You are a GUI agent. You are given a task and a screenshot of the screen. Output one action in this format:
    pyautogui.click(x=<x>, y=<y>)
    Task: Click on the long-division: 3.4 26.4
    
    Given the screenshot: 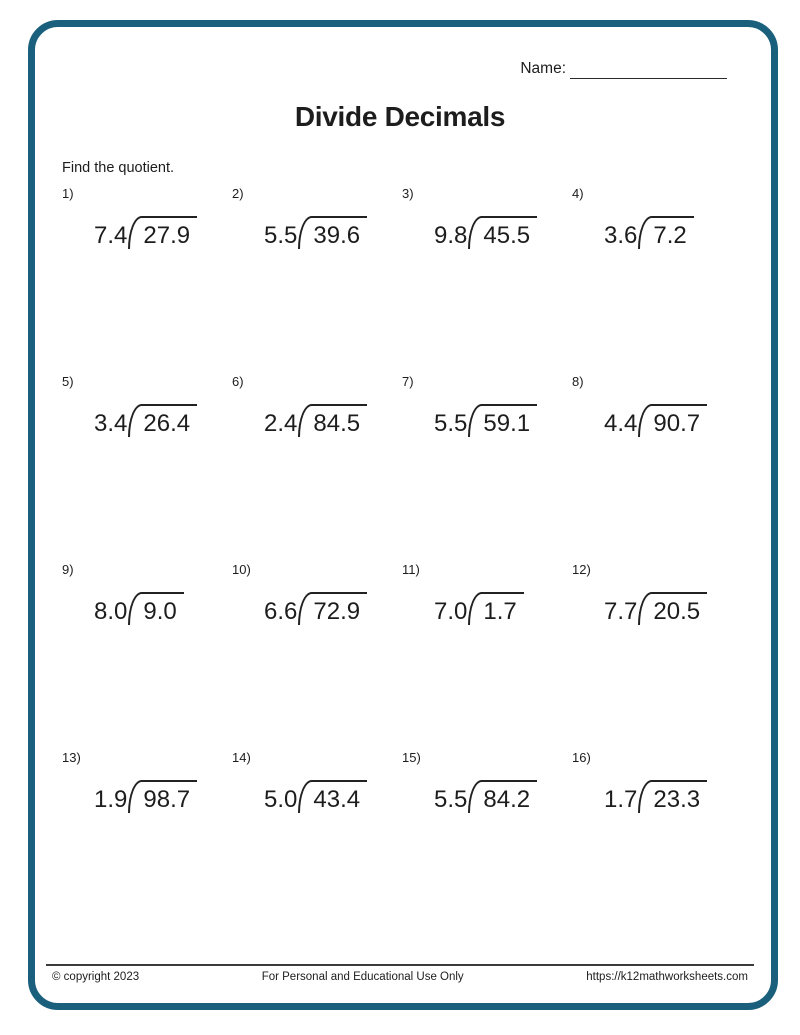 What is the action you would take?
    pyautogui.click(x=146, y=420)
    